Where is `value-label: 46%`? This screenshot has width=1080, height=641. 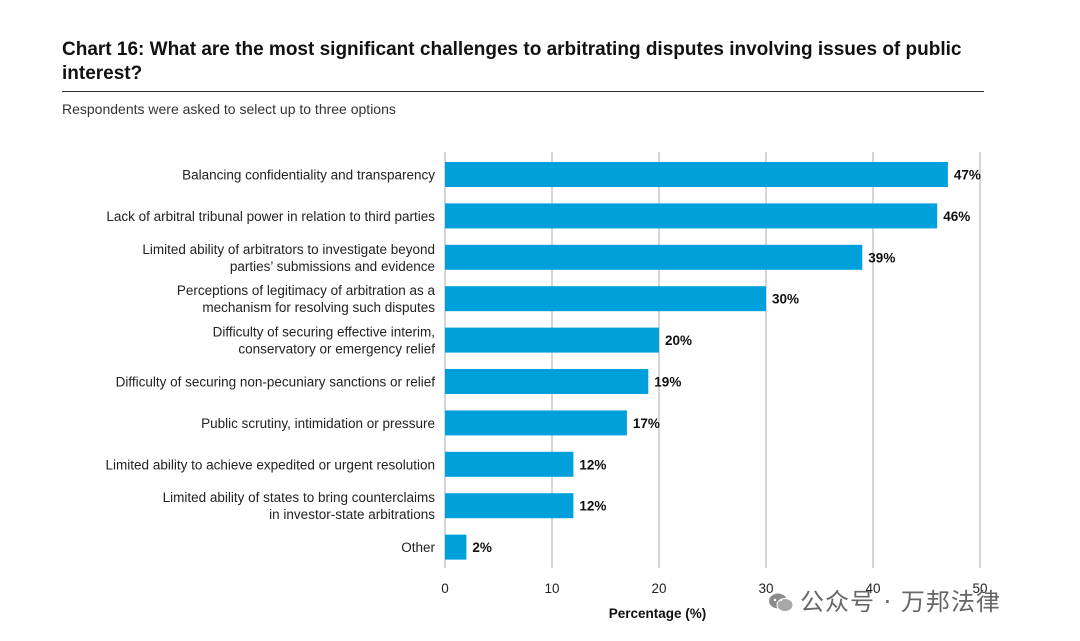 value-label: 46% is located at coordinates (956, 216).